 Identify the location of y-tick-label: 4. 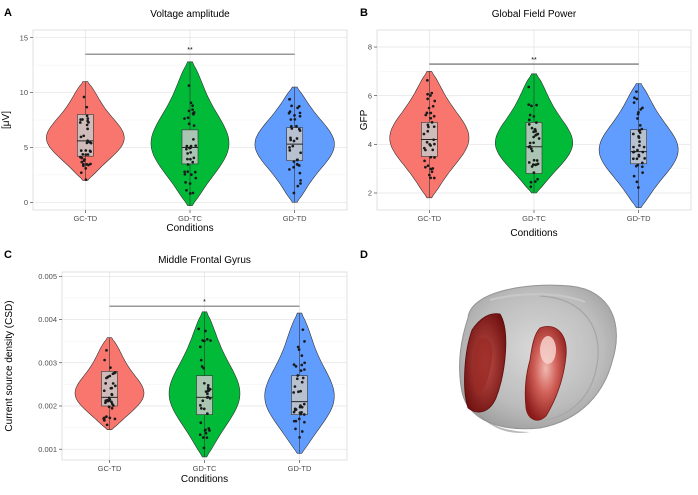
(370, 144).